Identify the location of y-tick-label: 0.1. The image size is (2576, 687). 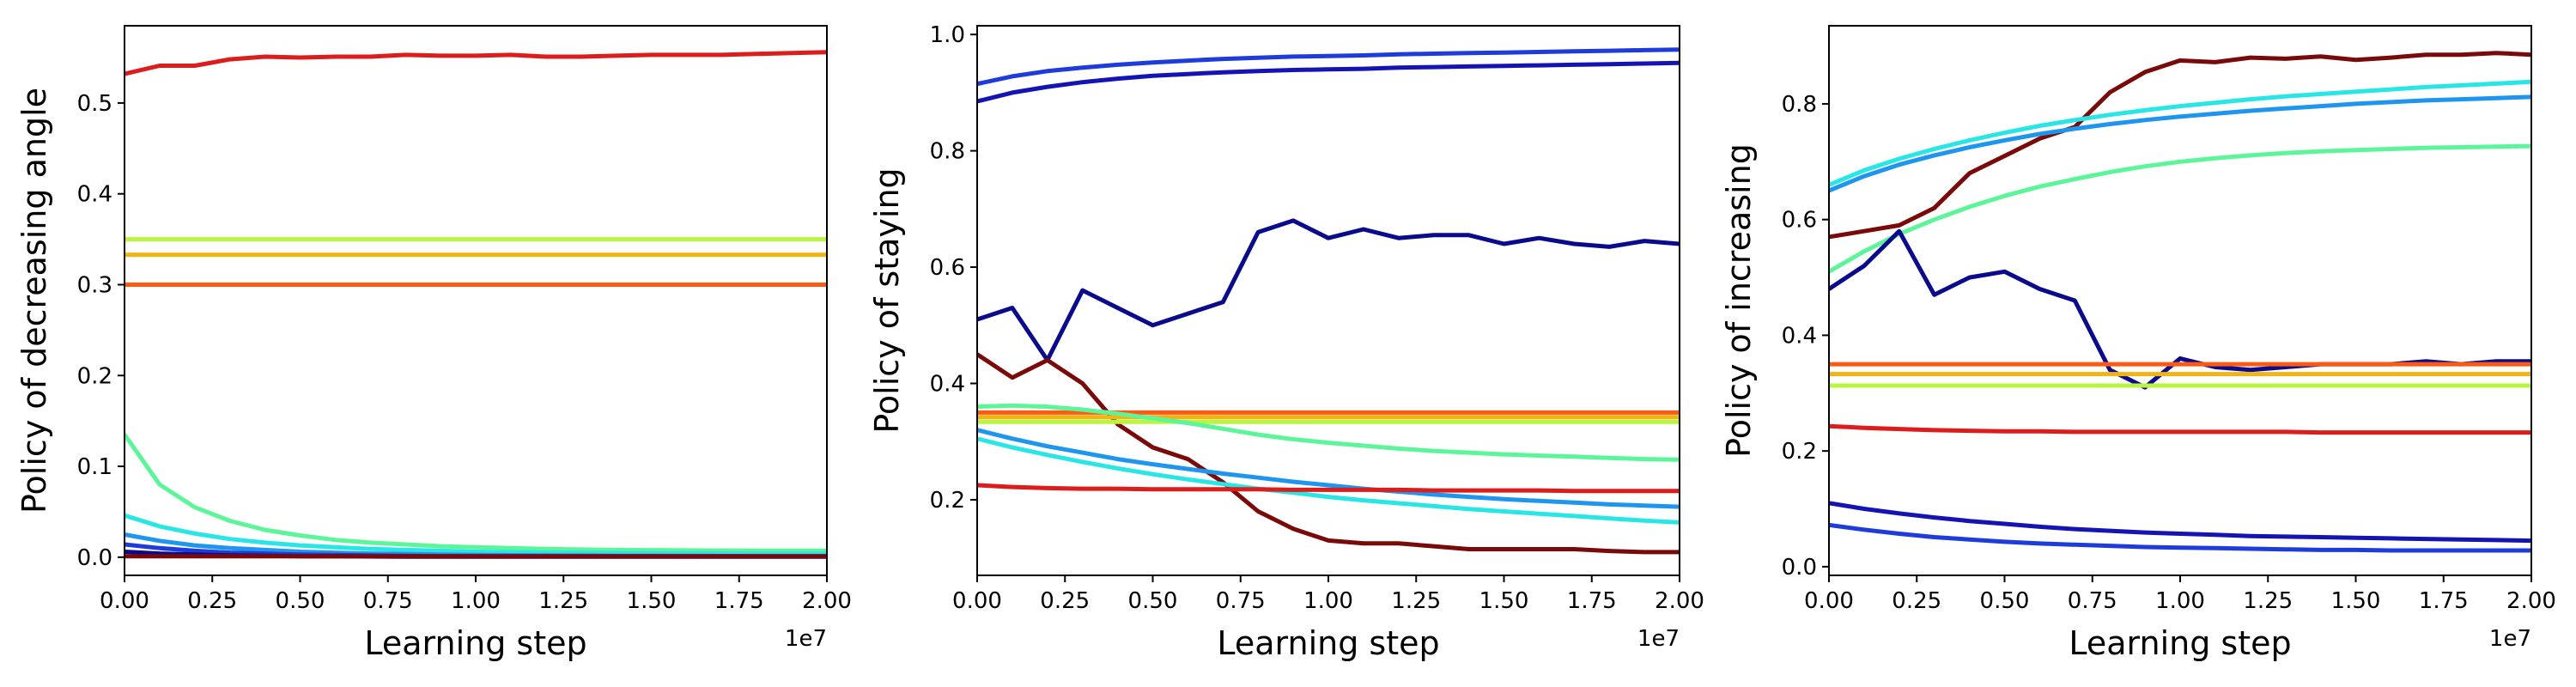
(94, 467).